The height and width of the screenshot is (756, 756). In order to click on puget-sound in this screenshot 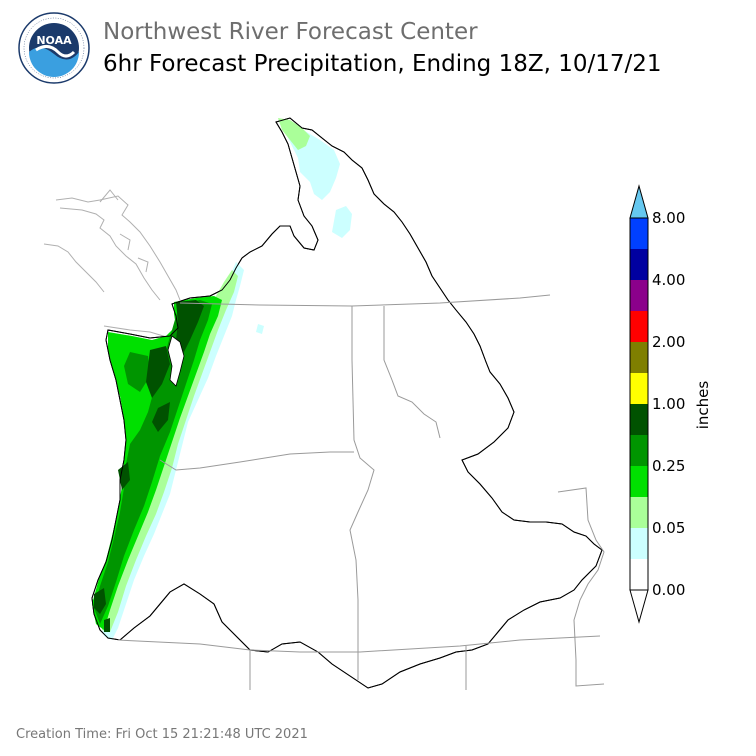, I will do `click(176, 361)`.